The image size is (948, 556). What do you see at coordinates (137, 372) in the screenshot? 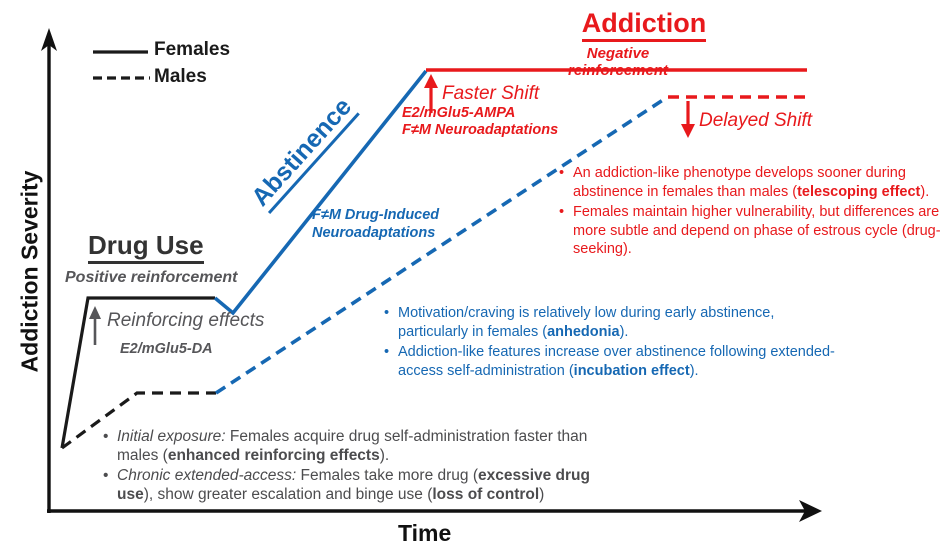
I see `female-druguse-line` at bounding box center [137, 372].